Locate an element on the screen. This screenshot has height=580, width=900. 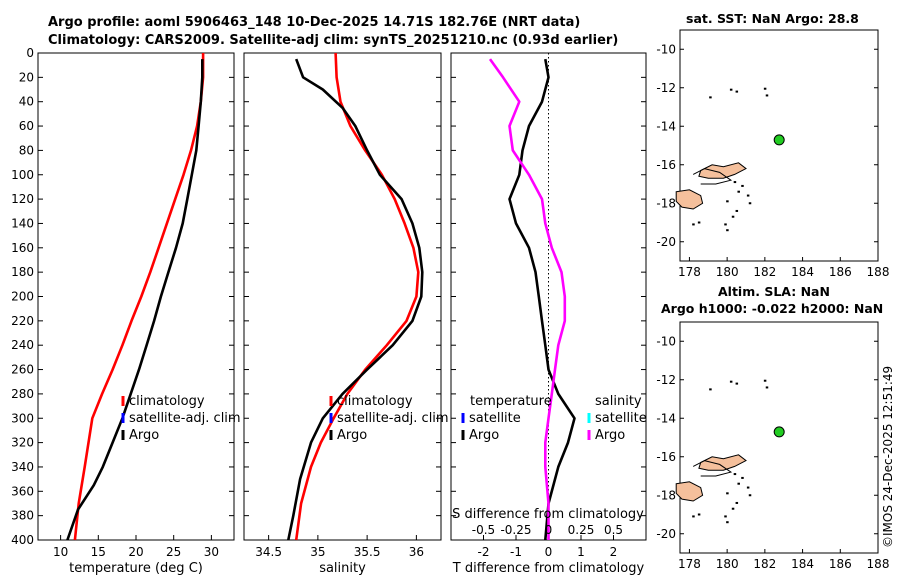
temperature-ytick-label: 200 is located at coordinates (22, 297).